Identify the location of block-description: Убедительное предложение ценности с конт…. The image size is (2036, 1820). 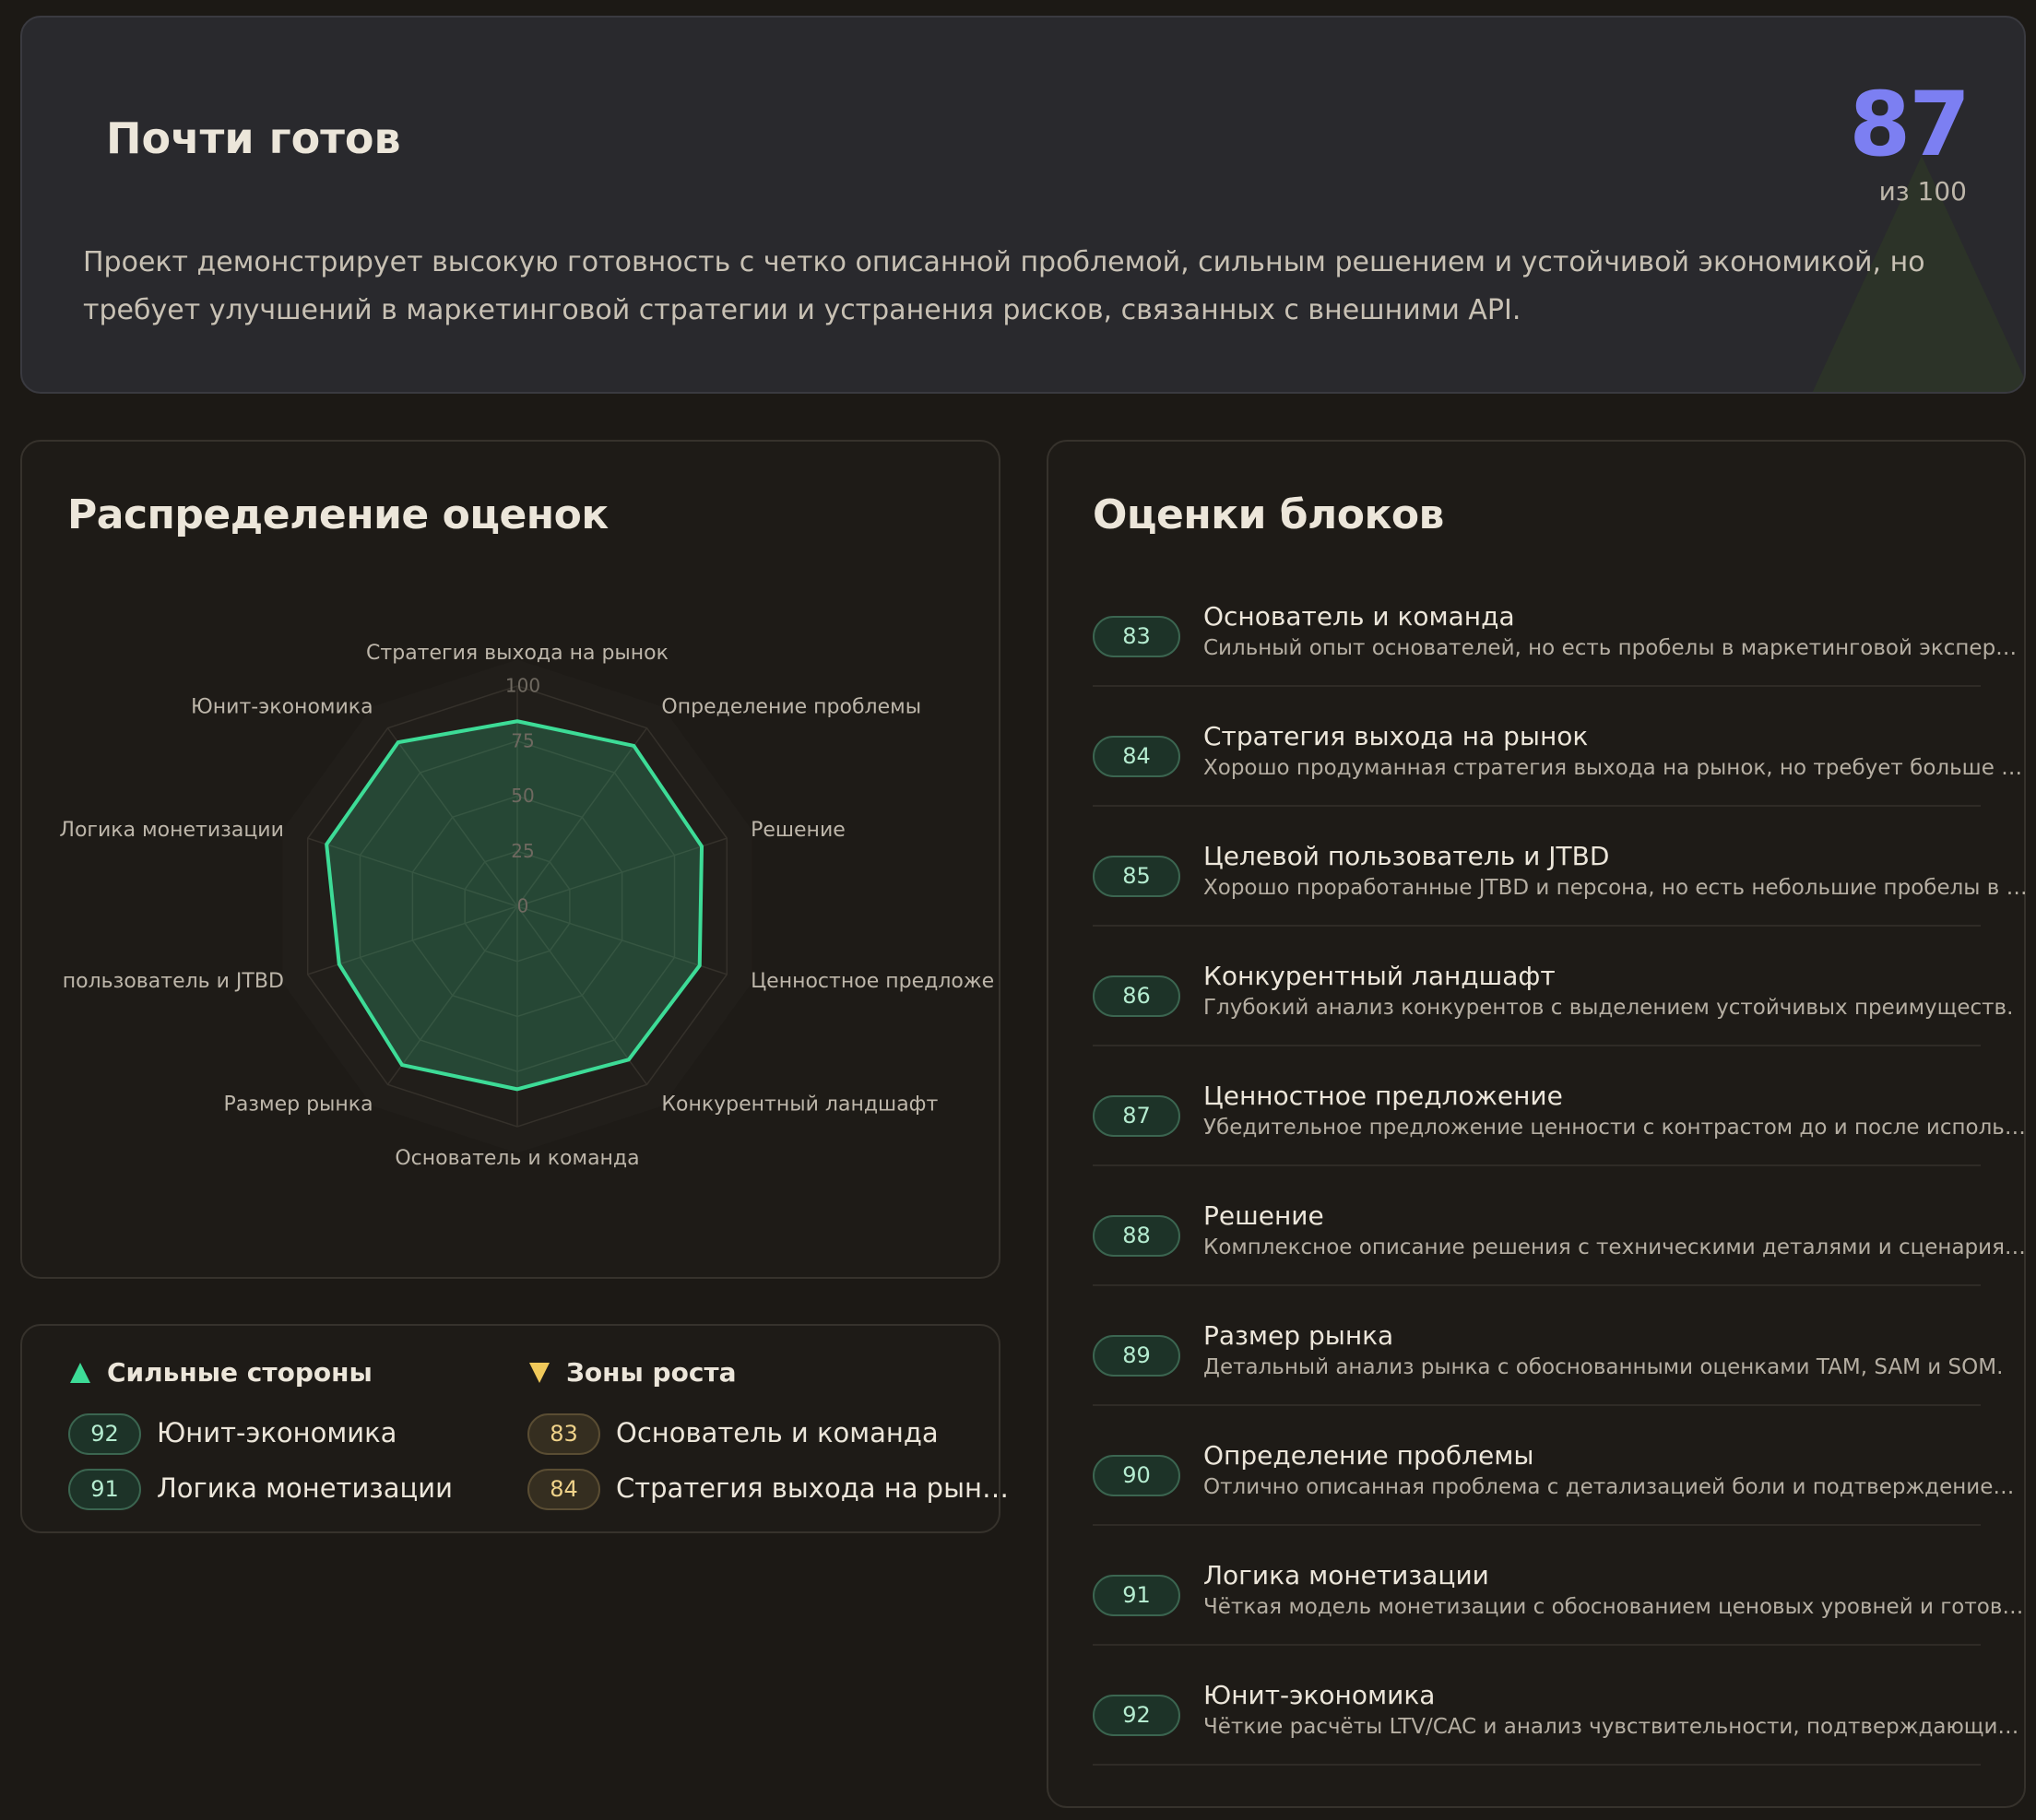
(1614, 1128).